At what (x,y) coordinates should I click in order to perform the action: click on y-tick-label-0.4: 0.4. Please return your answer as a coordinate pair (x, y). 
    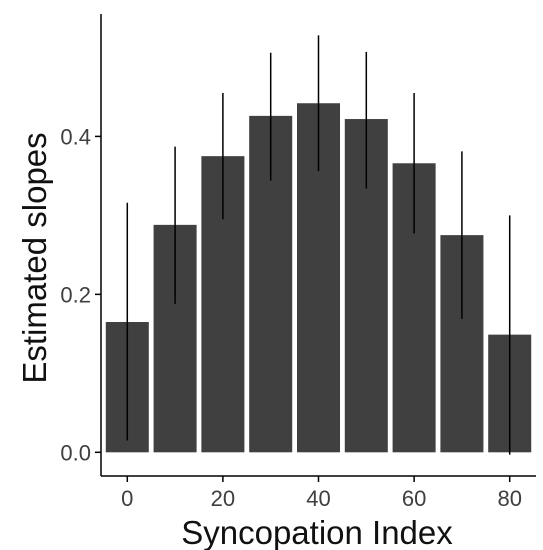
    Looking at the image, I should click on (75, 136).